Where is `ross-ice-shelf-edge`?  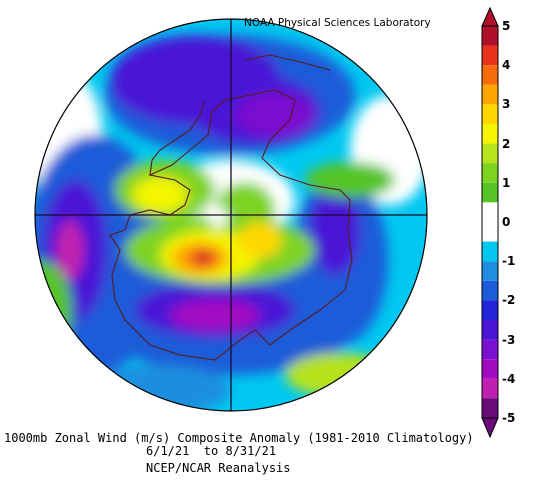 ross-ice-shelf-edge is located at coordinates (287, 62).